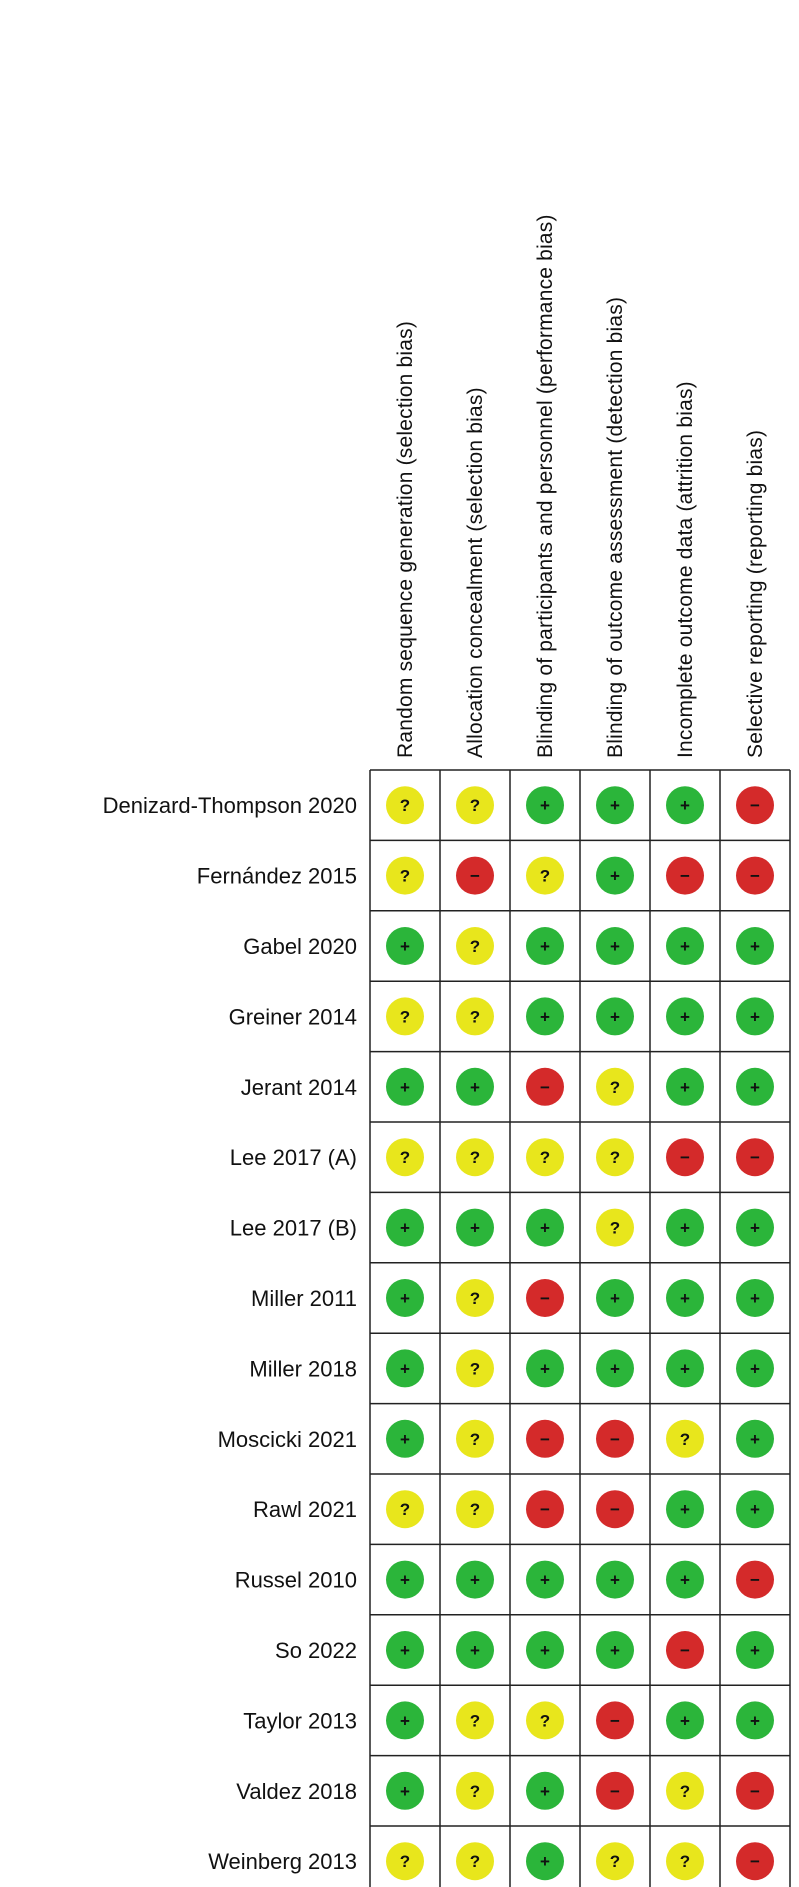  Describe the element at coordinates (299, 1087) in the screenshot. I see `study-label: Jerant 2014` at that location.